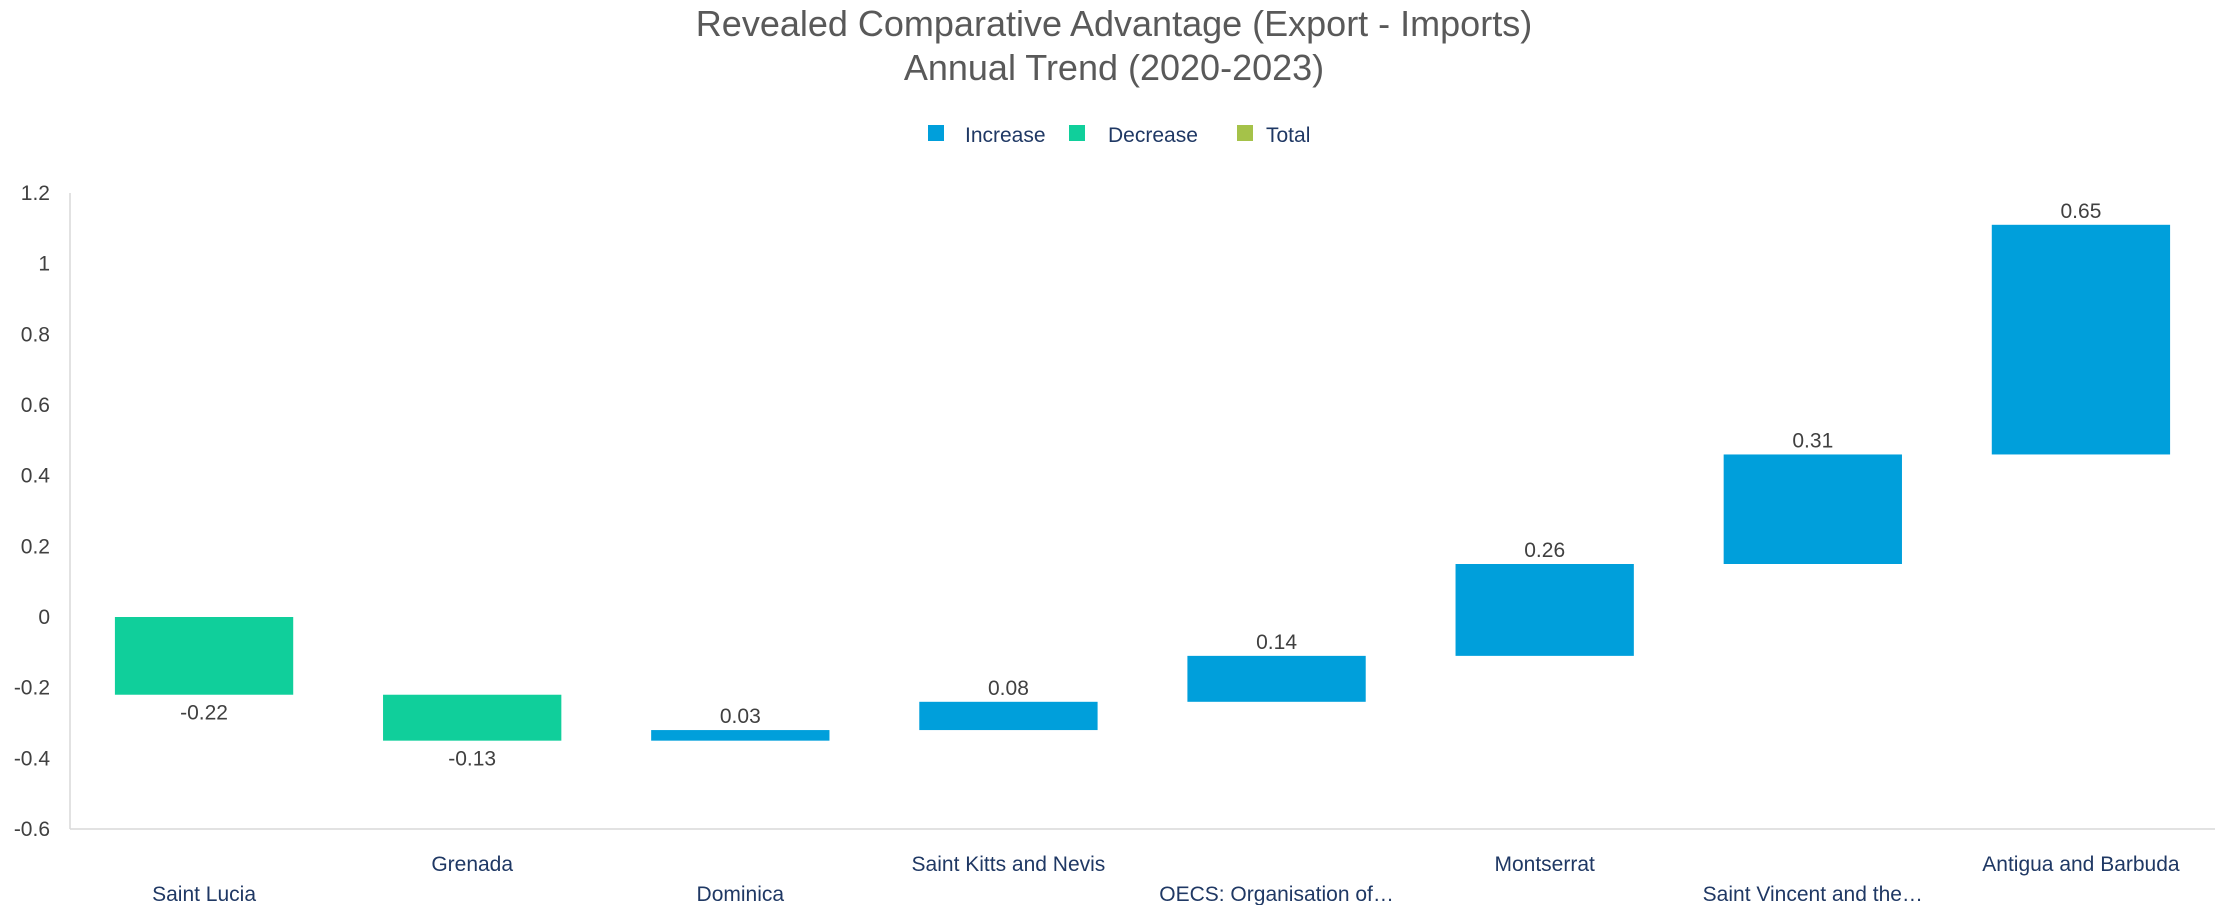  Describe the element at coordinates (472, 864) in the screenshot. I see `x-category-label: Grenada` at that location.